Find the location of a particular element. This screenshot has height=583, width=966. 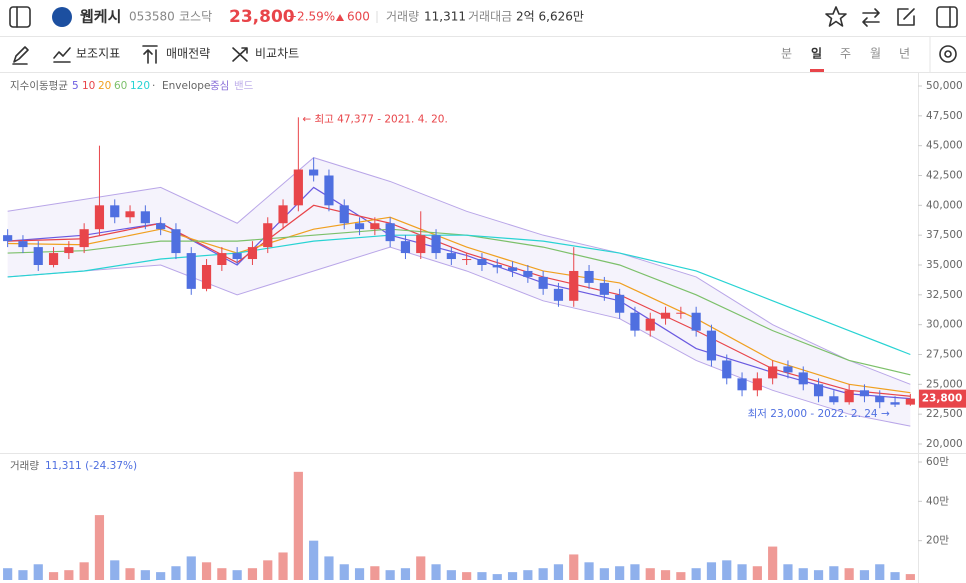

indicator-icon is located at coordinates (62, 55).